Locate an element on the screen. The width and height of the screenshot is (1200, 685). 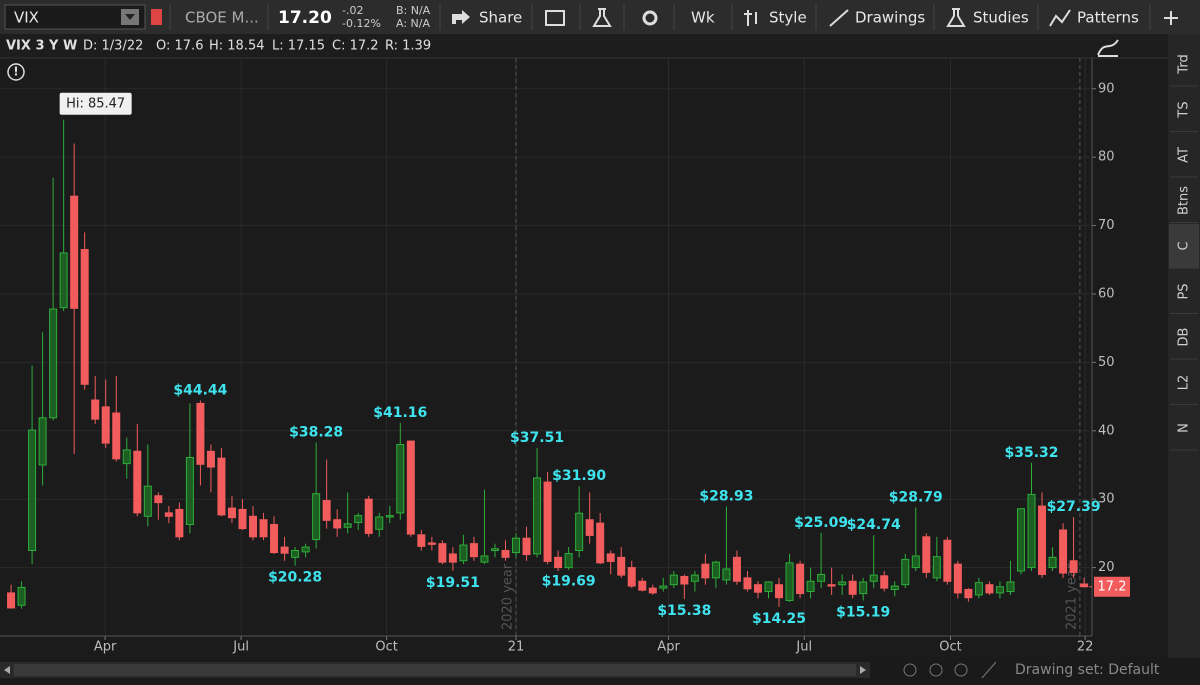
drawings-icon is located at coordinates (839, 18).